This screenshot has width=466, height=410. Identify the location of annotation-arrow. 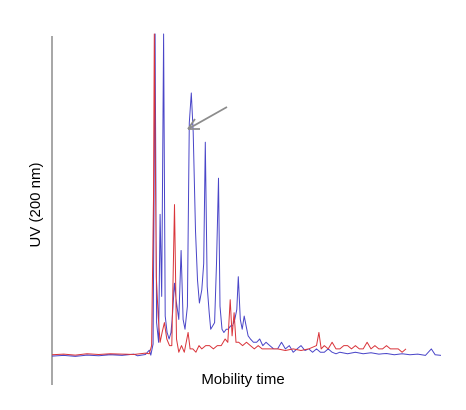
(207, 118).